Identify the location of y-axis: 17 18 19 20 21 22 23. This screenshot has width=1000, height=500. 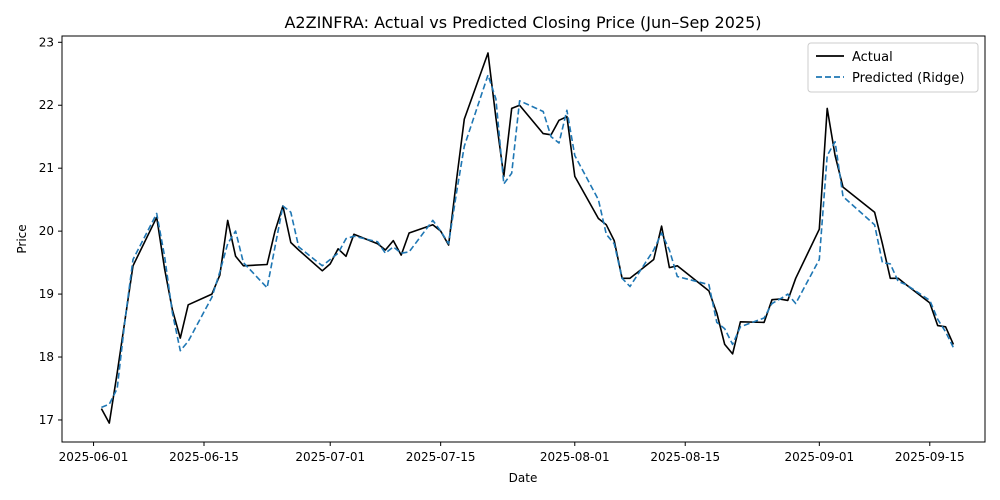
(50, 231).